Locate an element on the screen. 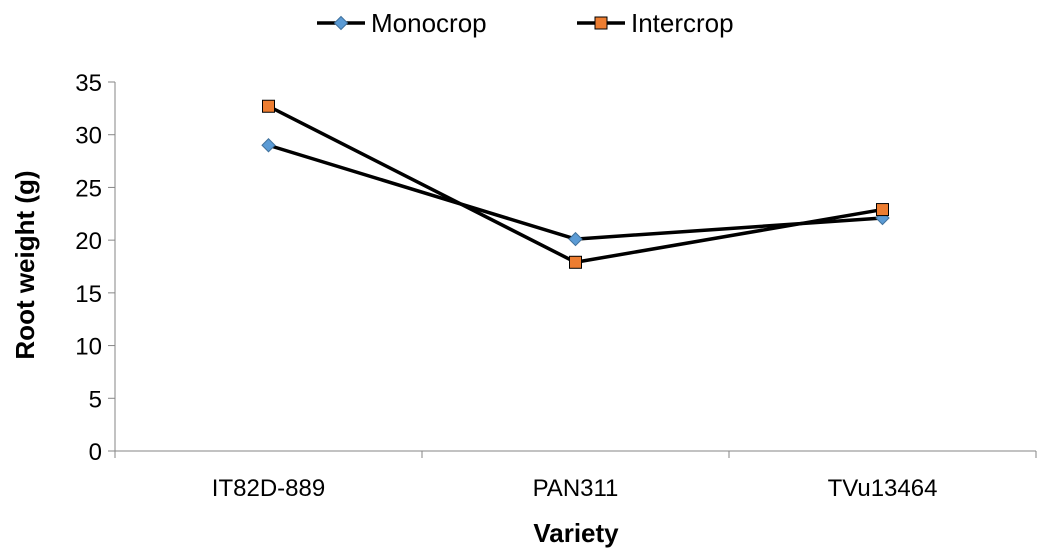  legend-item-monocrop: Monocrop is located at coordinates (402, 23).